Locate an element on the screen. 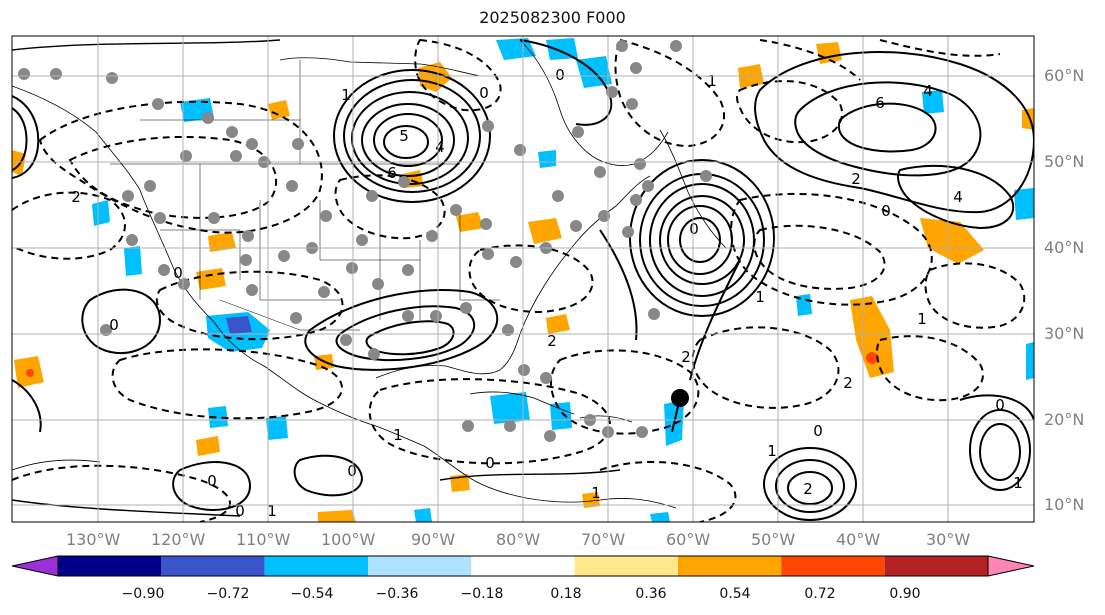 The image size is (1105, 615). colorbar is located at coordinates (523, 566).